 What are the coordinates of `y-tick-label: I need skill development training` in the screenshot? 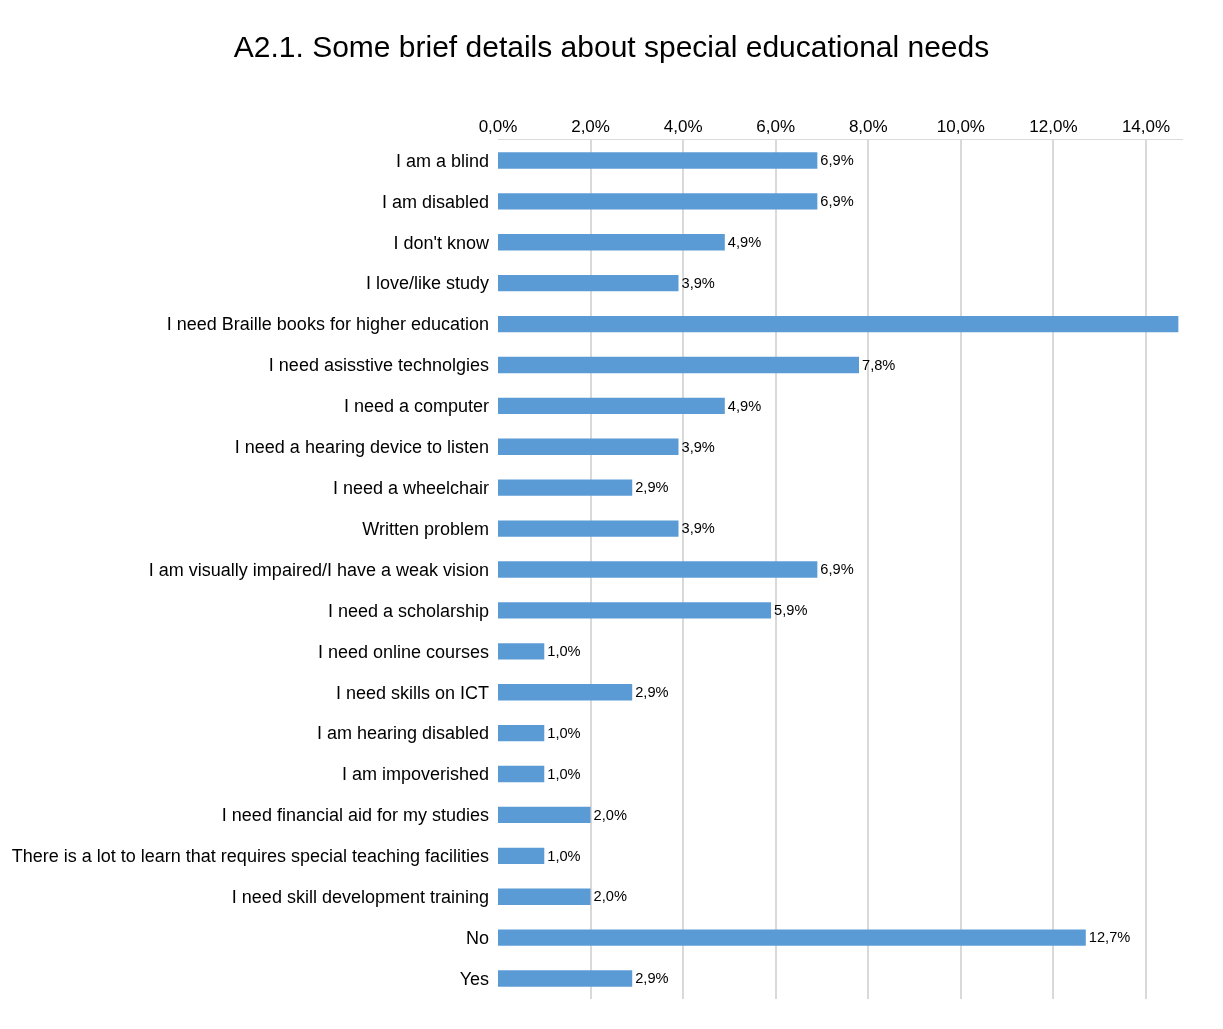 It's located at (360, 897).